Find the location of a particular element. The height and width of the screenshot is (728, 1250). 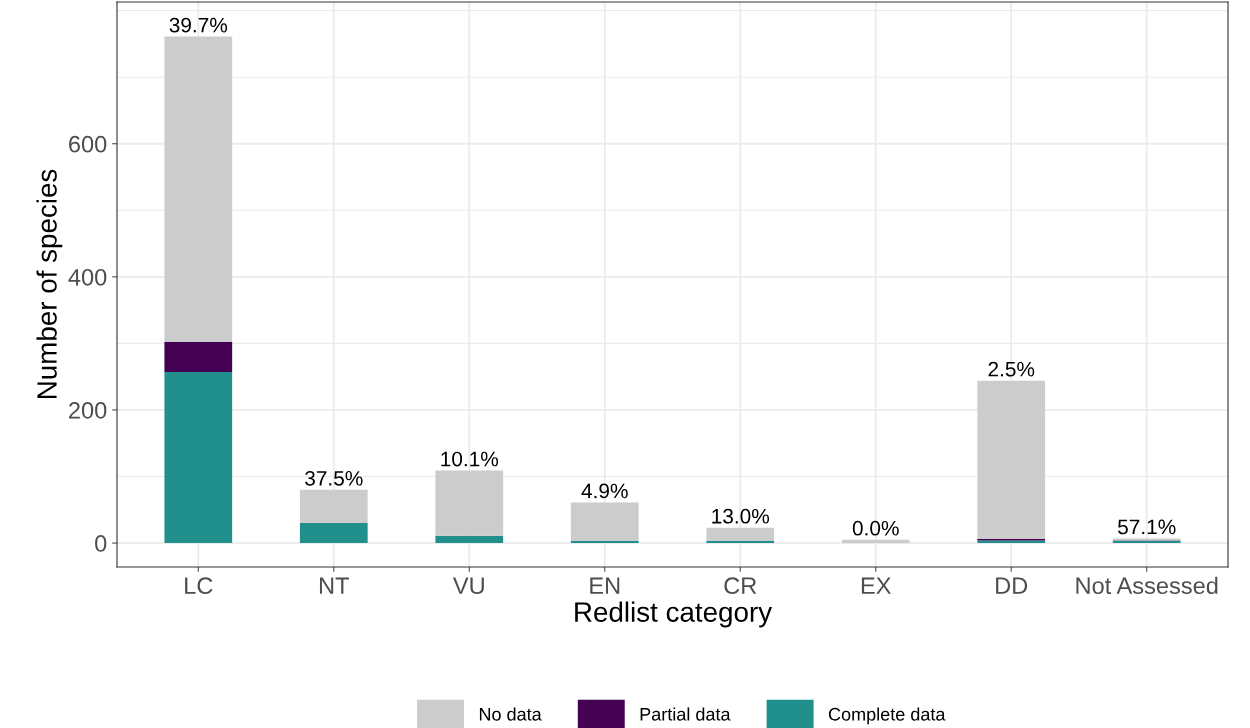

x-tick-label: DD is located at coordinates (1012, 585).